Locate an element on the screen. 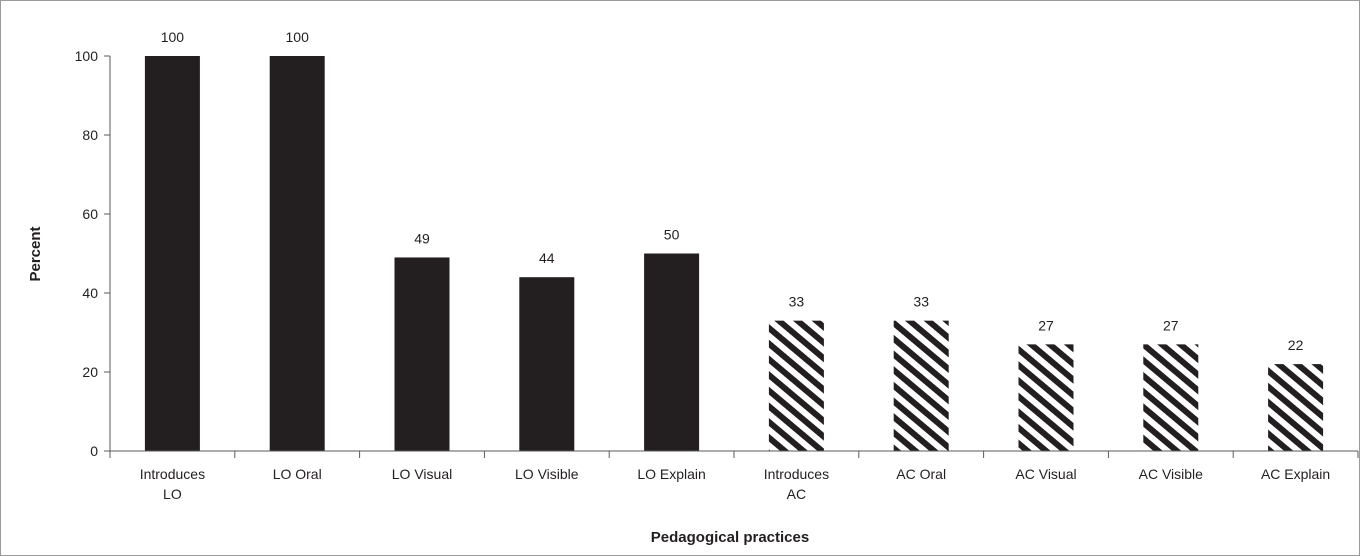  x-tick-label-line: LO Oral is located at coordinates (297, 474).